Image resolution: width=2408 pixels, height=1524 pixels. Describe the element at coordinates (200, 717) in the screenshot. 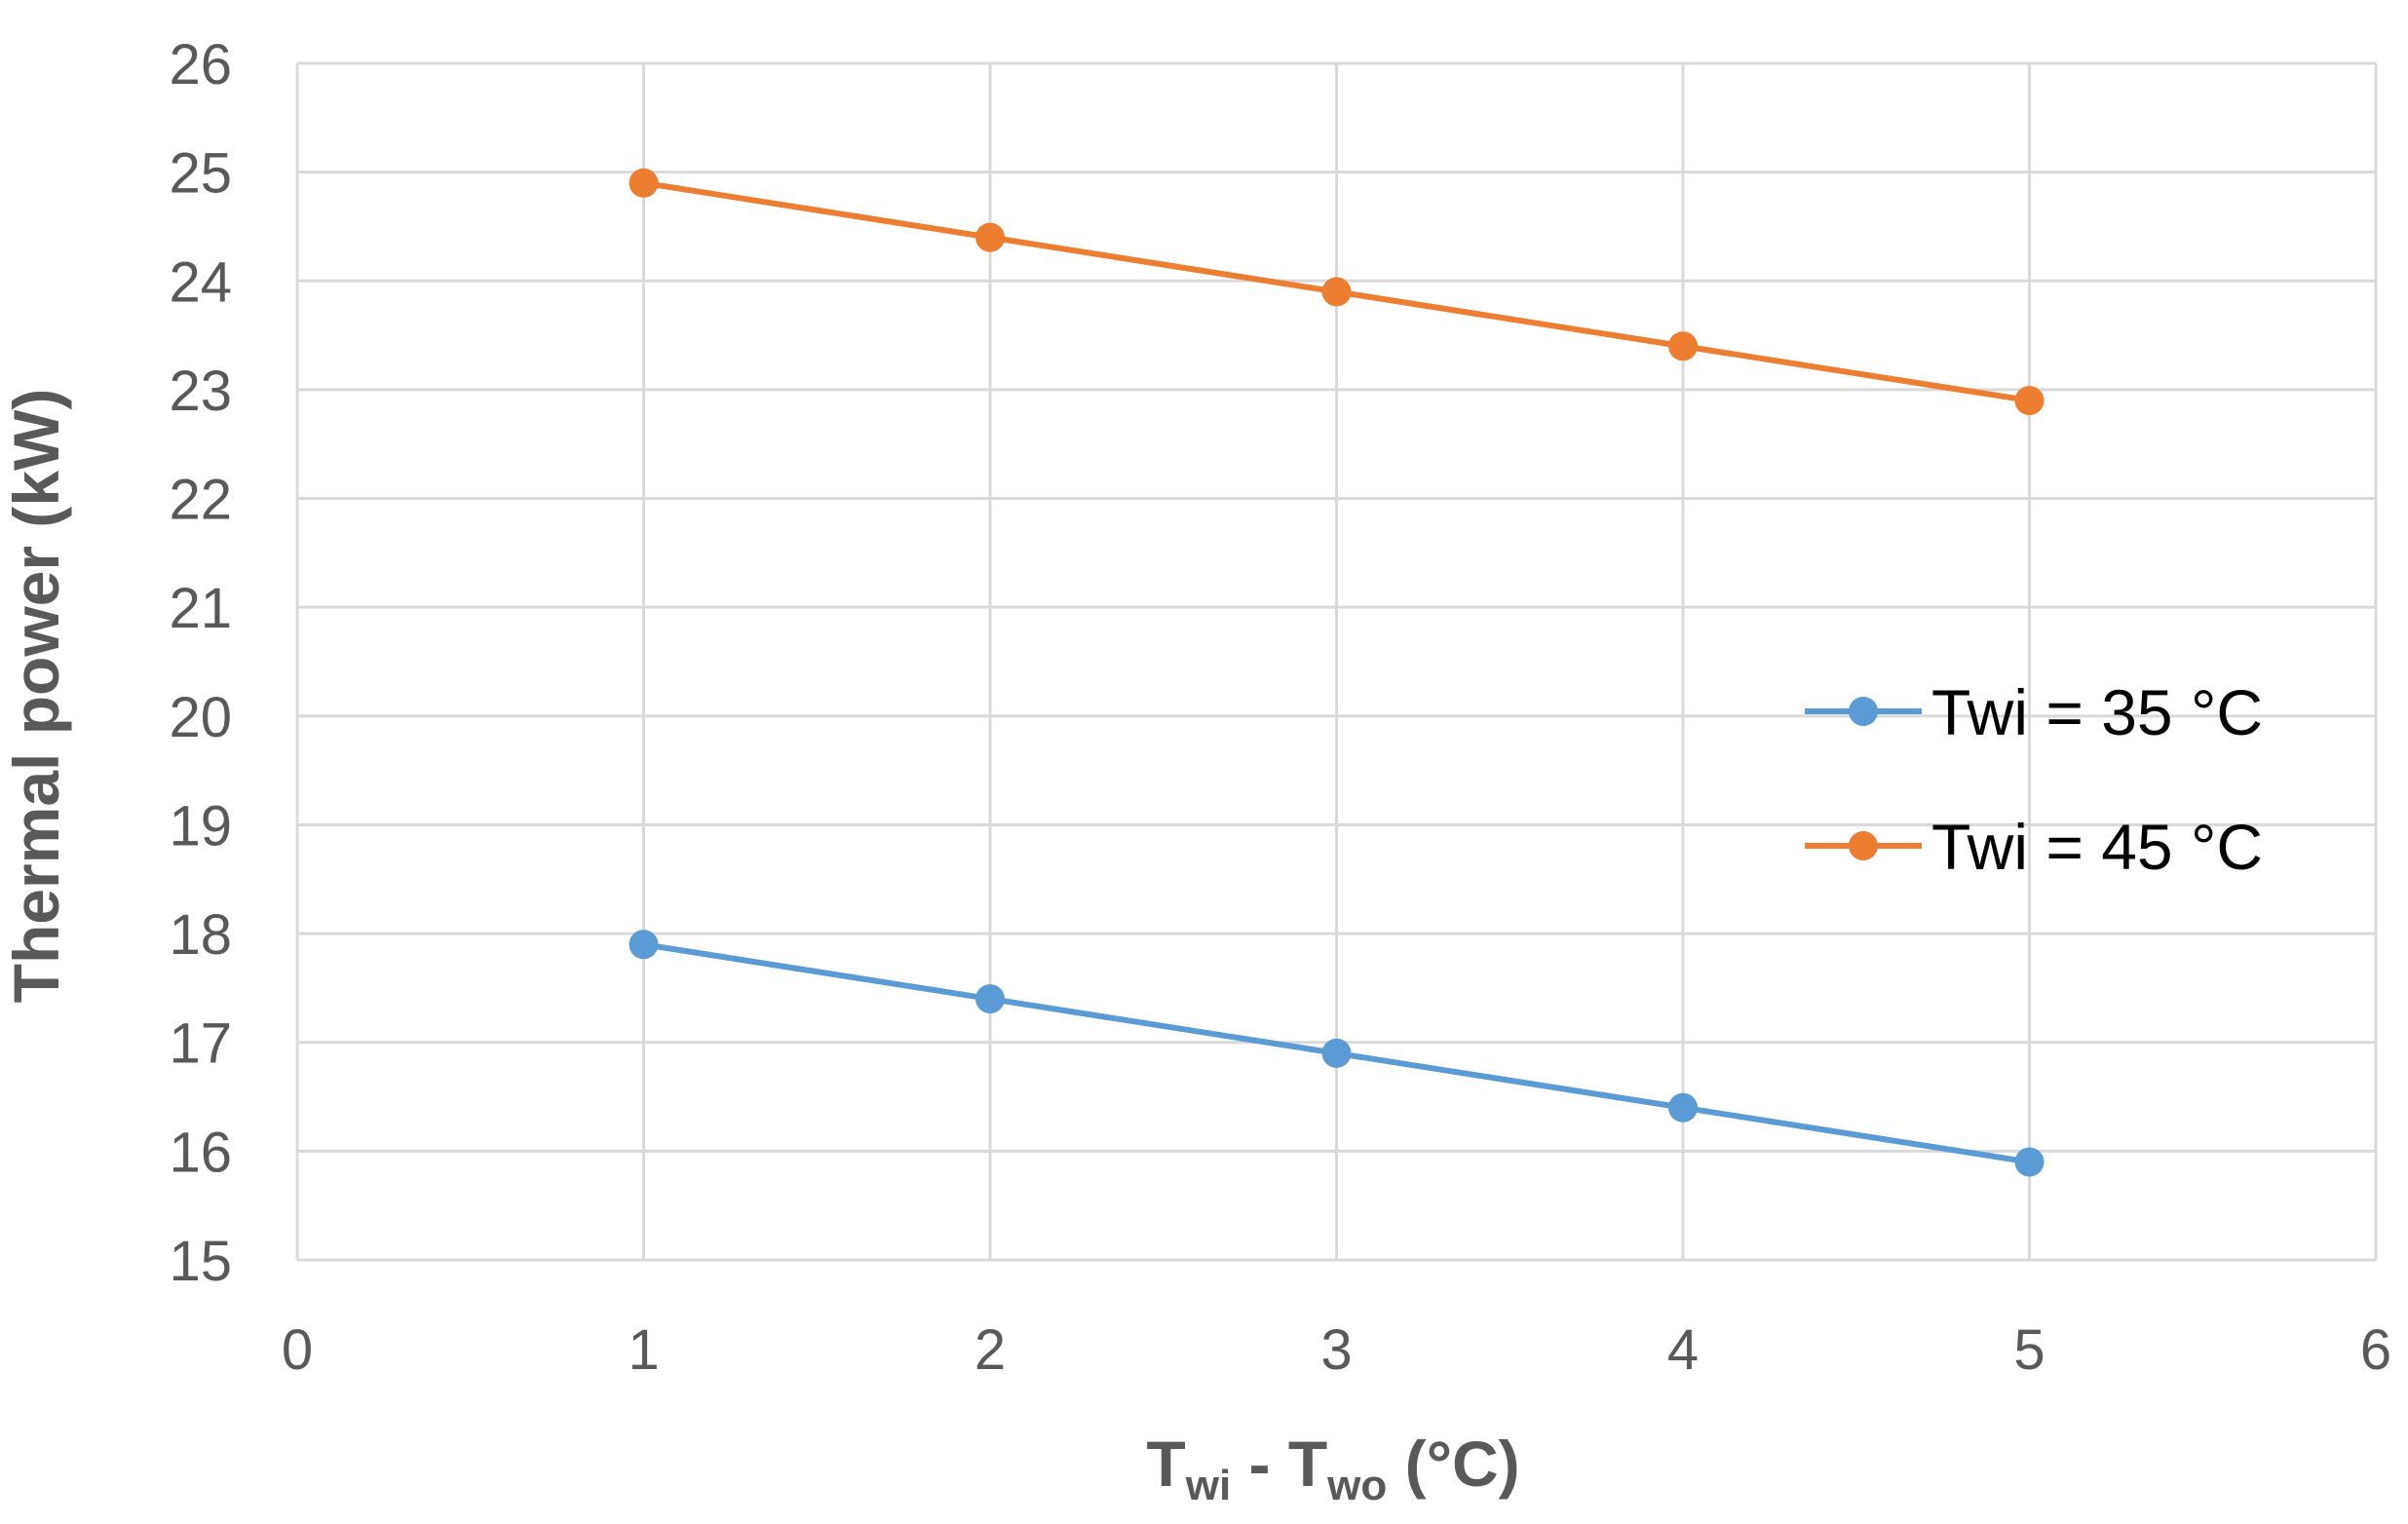

I see `y-tick-label: 20` at that location.